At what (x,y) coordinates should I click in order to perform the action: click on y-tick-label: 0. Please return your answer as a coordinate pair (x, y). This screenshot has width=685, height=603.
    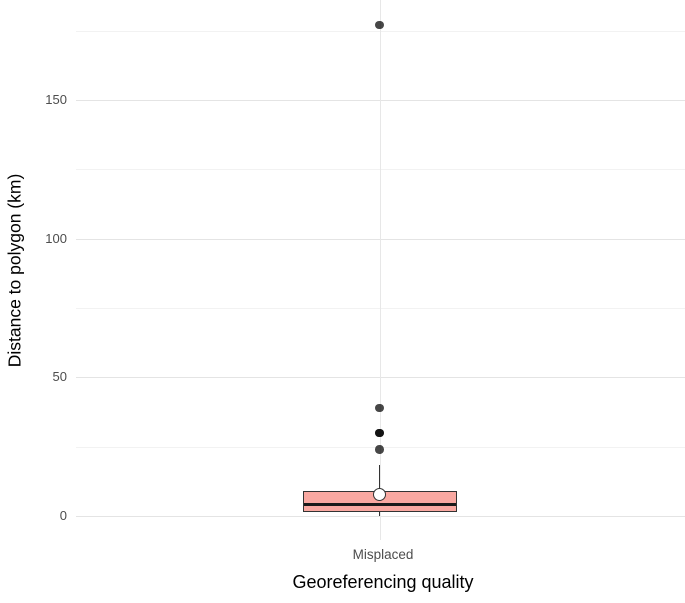
    Looking at the image, I should click on (63, 515).